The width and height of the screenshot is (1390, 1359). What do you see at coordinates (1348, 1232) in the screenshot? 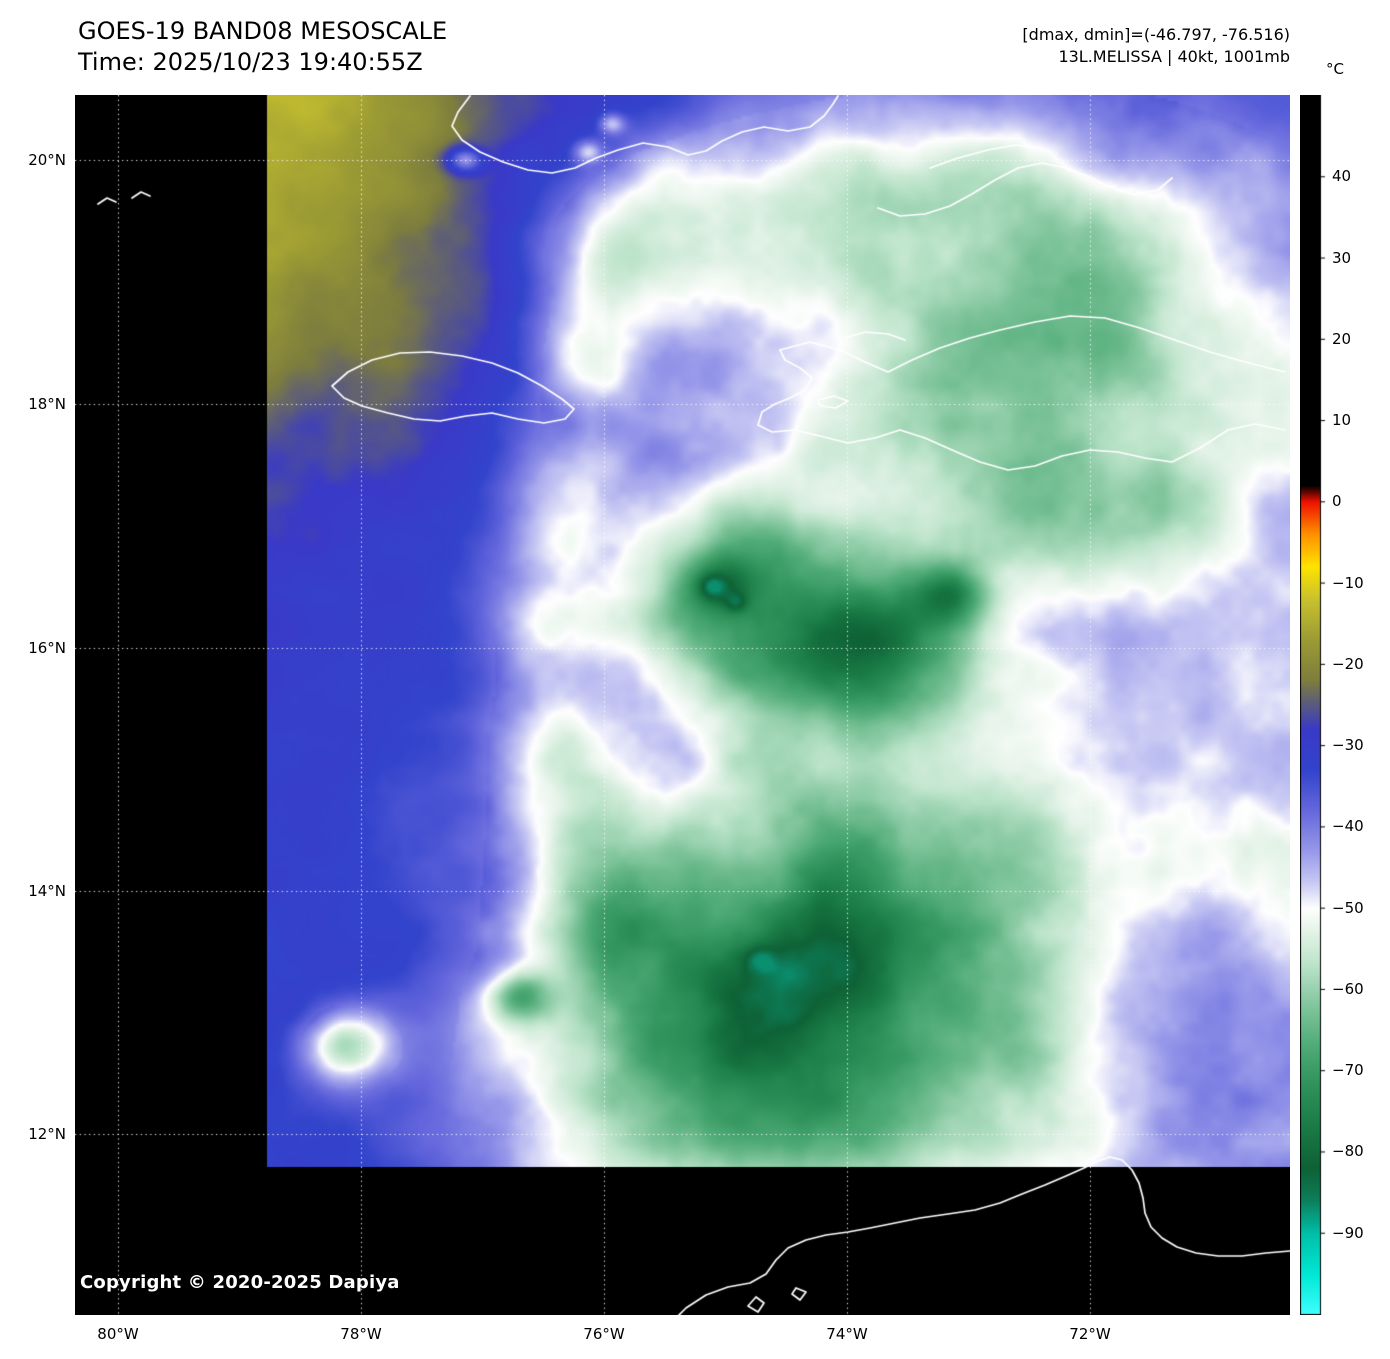
I see `colorbar-tick-label: −90` at bounding box center [1348, 1232].